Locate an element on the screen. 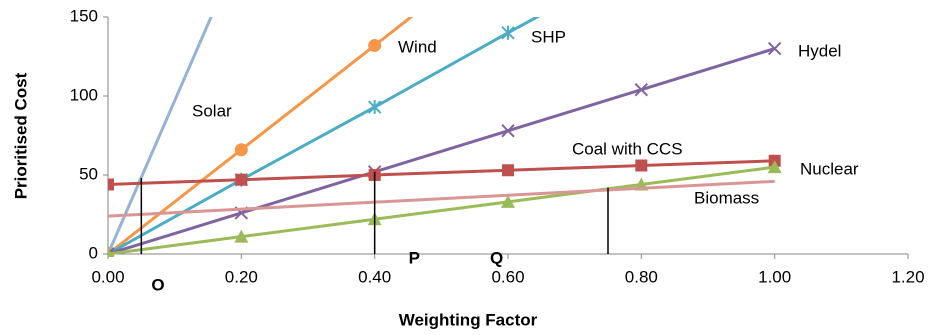 The width and height of the screenshot is (936, 335). x-axis-title: Weighting Factor is located at coordinates (468, 319).